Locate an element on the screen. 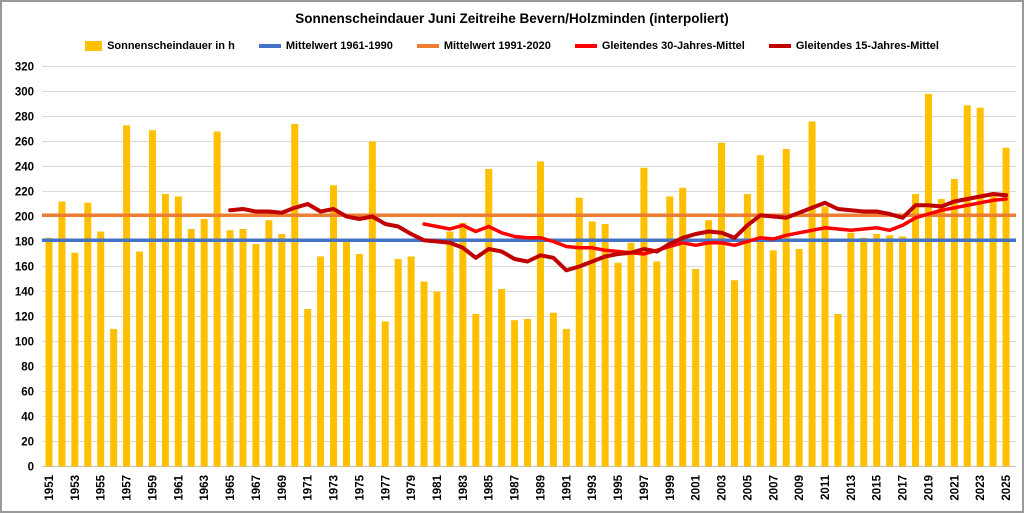  x-label-1973: 1973 is located at coordinates (335, 488).